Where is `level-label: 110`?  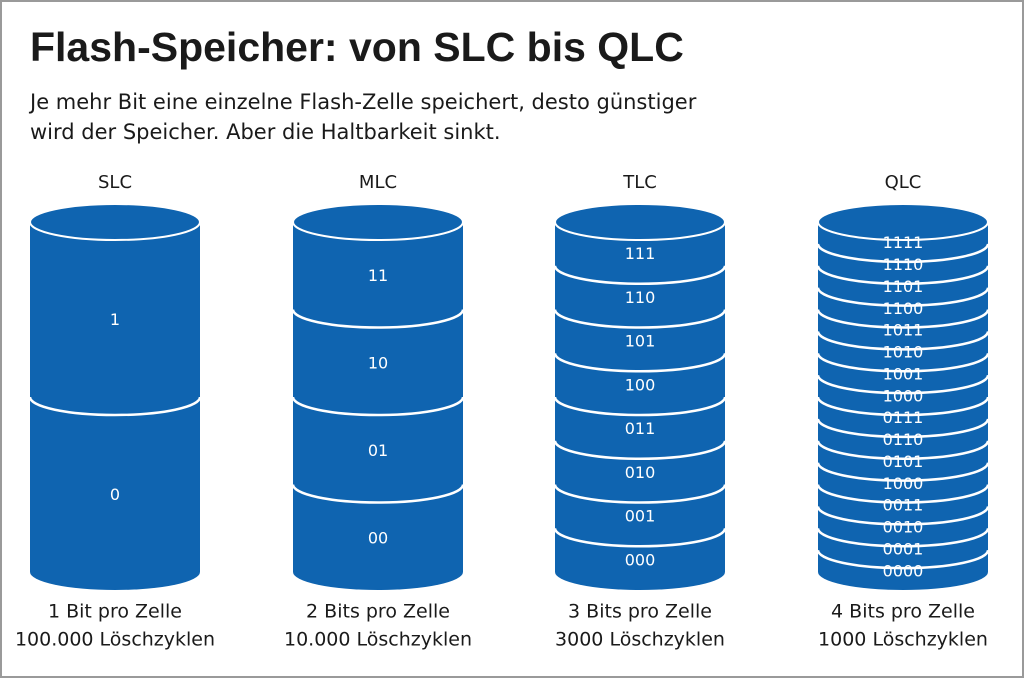
level-label: 110 is located at coordinates (640, 297).